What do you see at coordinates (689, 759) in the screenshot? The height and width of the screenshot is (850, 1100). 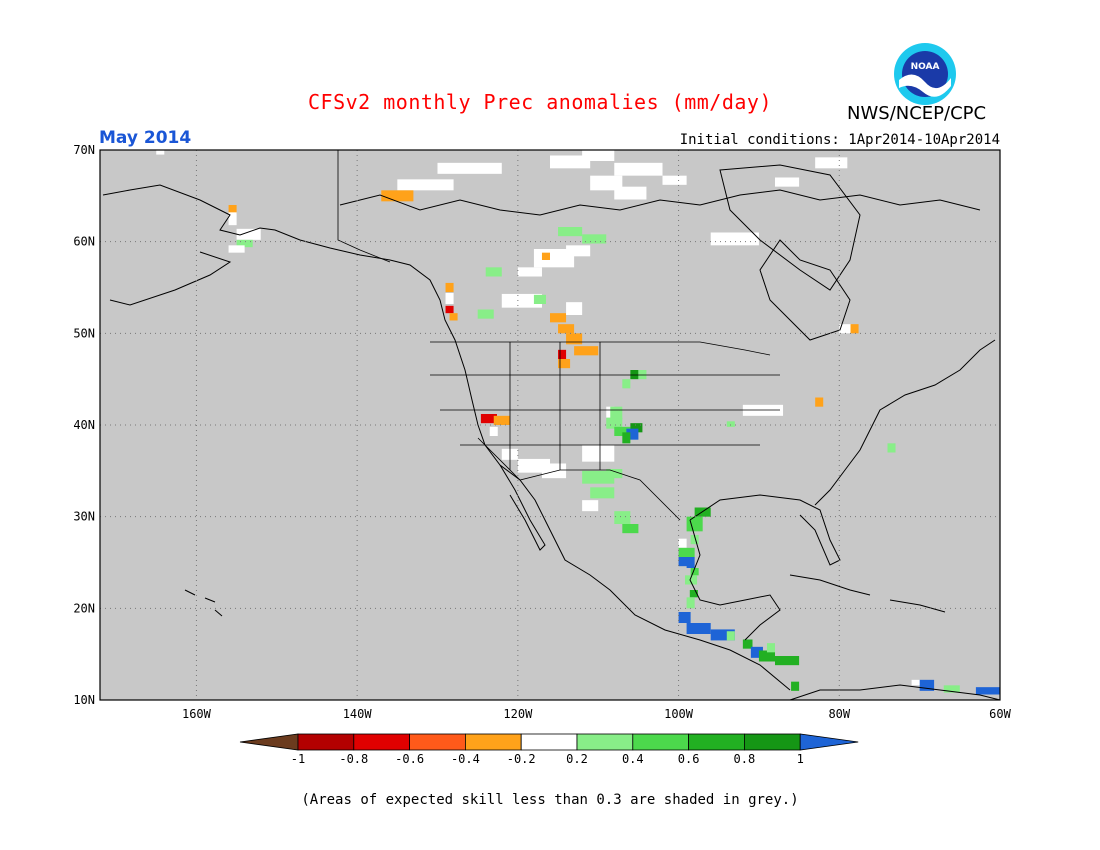 I see `colorbar-tick-label: 0.6` at bounding box center [689, 759].